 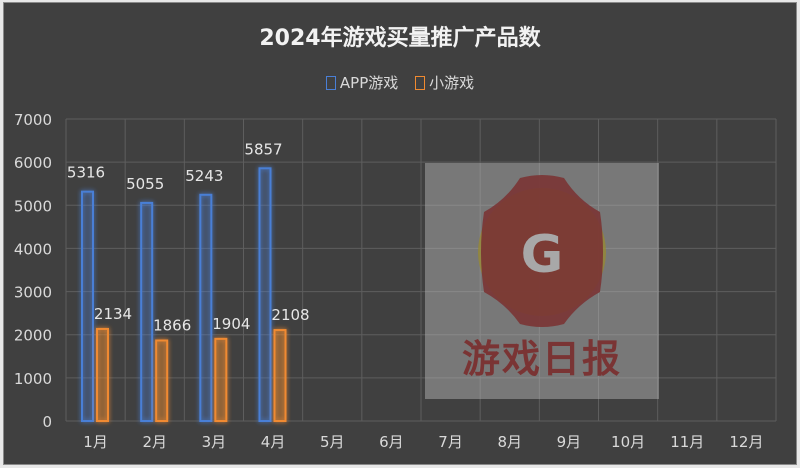 What do you see at coordinates (172, 325) in the screenshot?
I see `data-label: 1866` at bounding box center [172, 325].